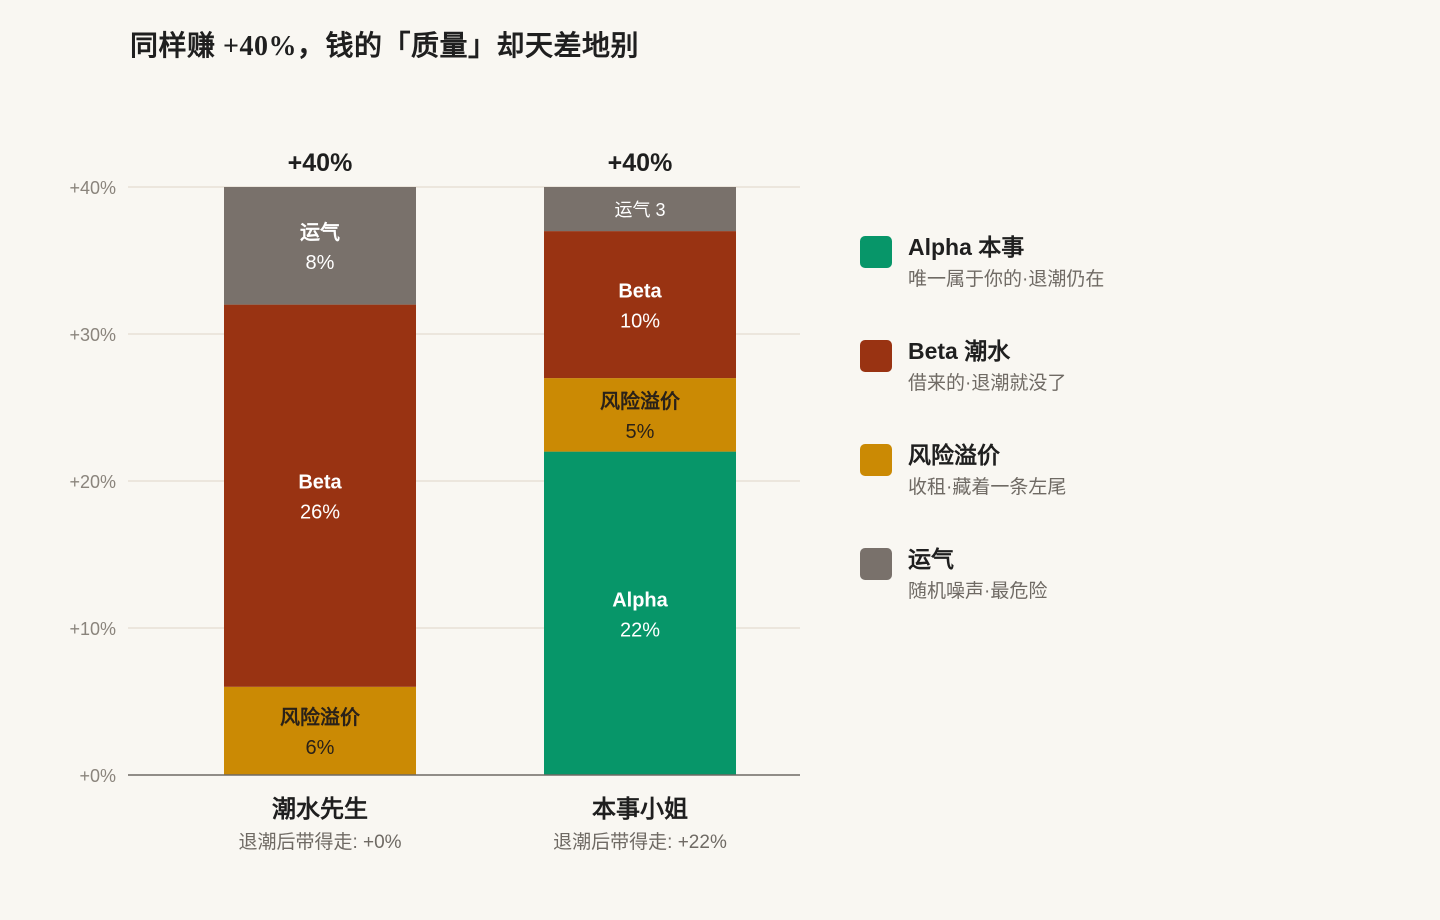  Describe the element at coordinates (92, 629) in the screenshot. I see `y-tick-label: +10%` at that location.